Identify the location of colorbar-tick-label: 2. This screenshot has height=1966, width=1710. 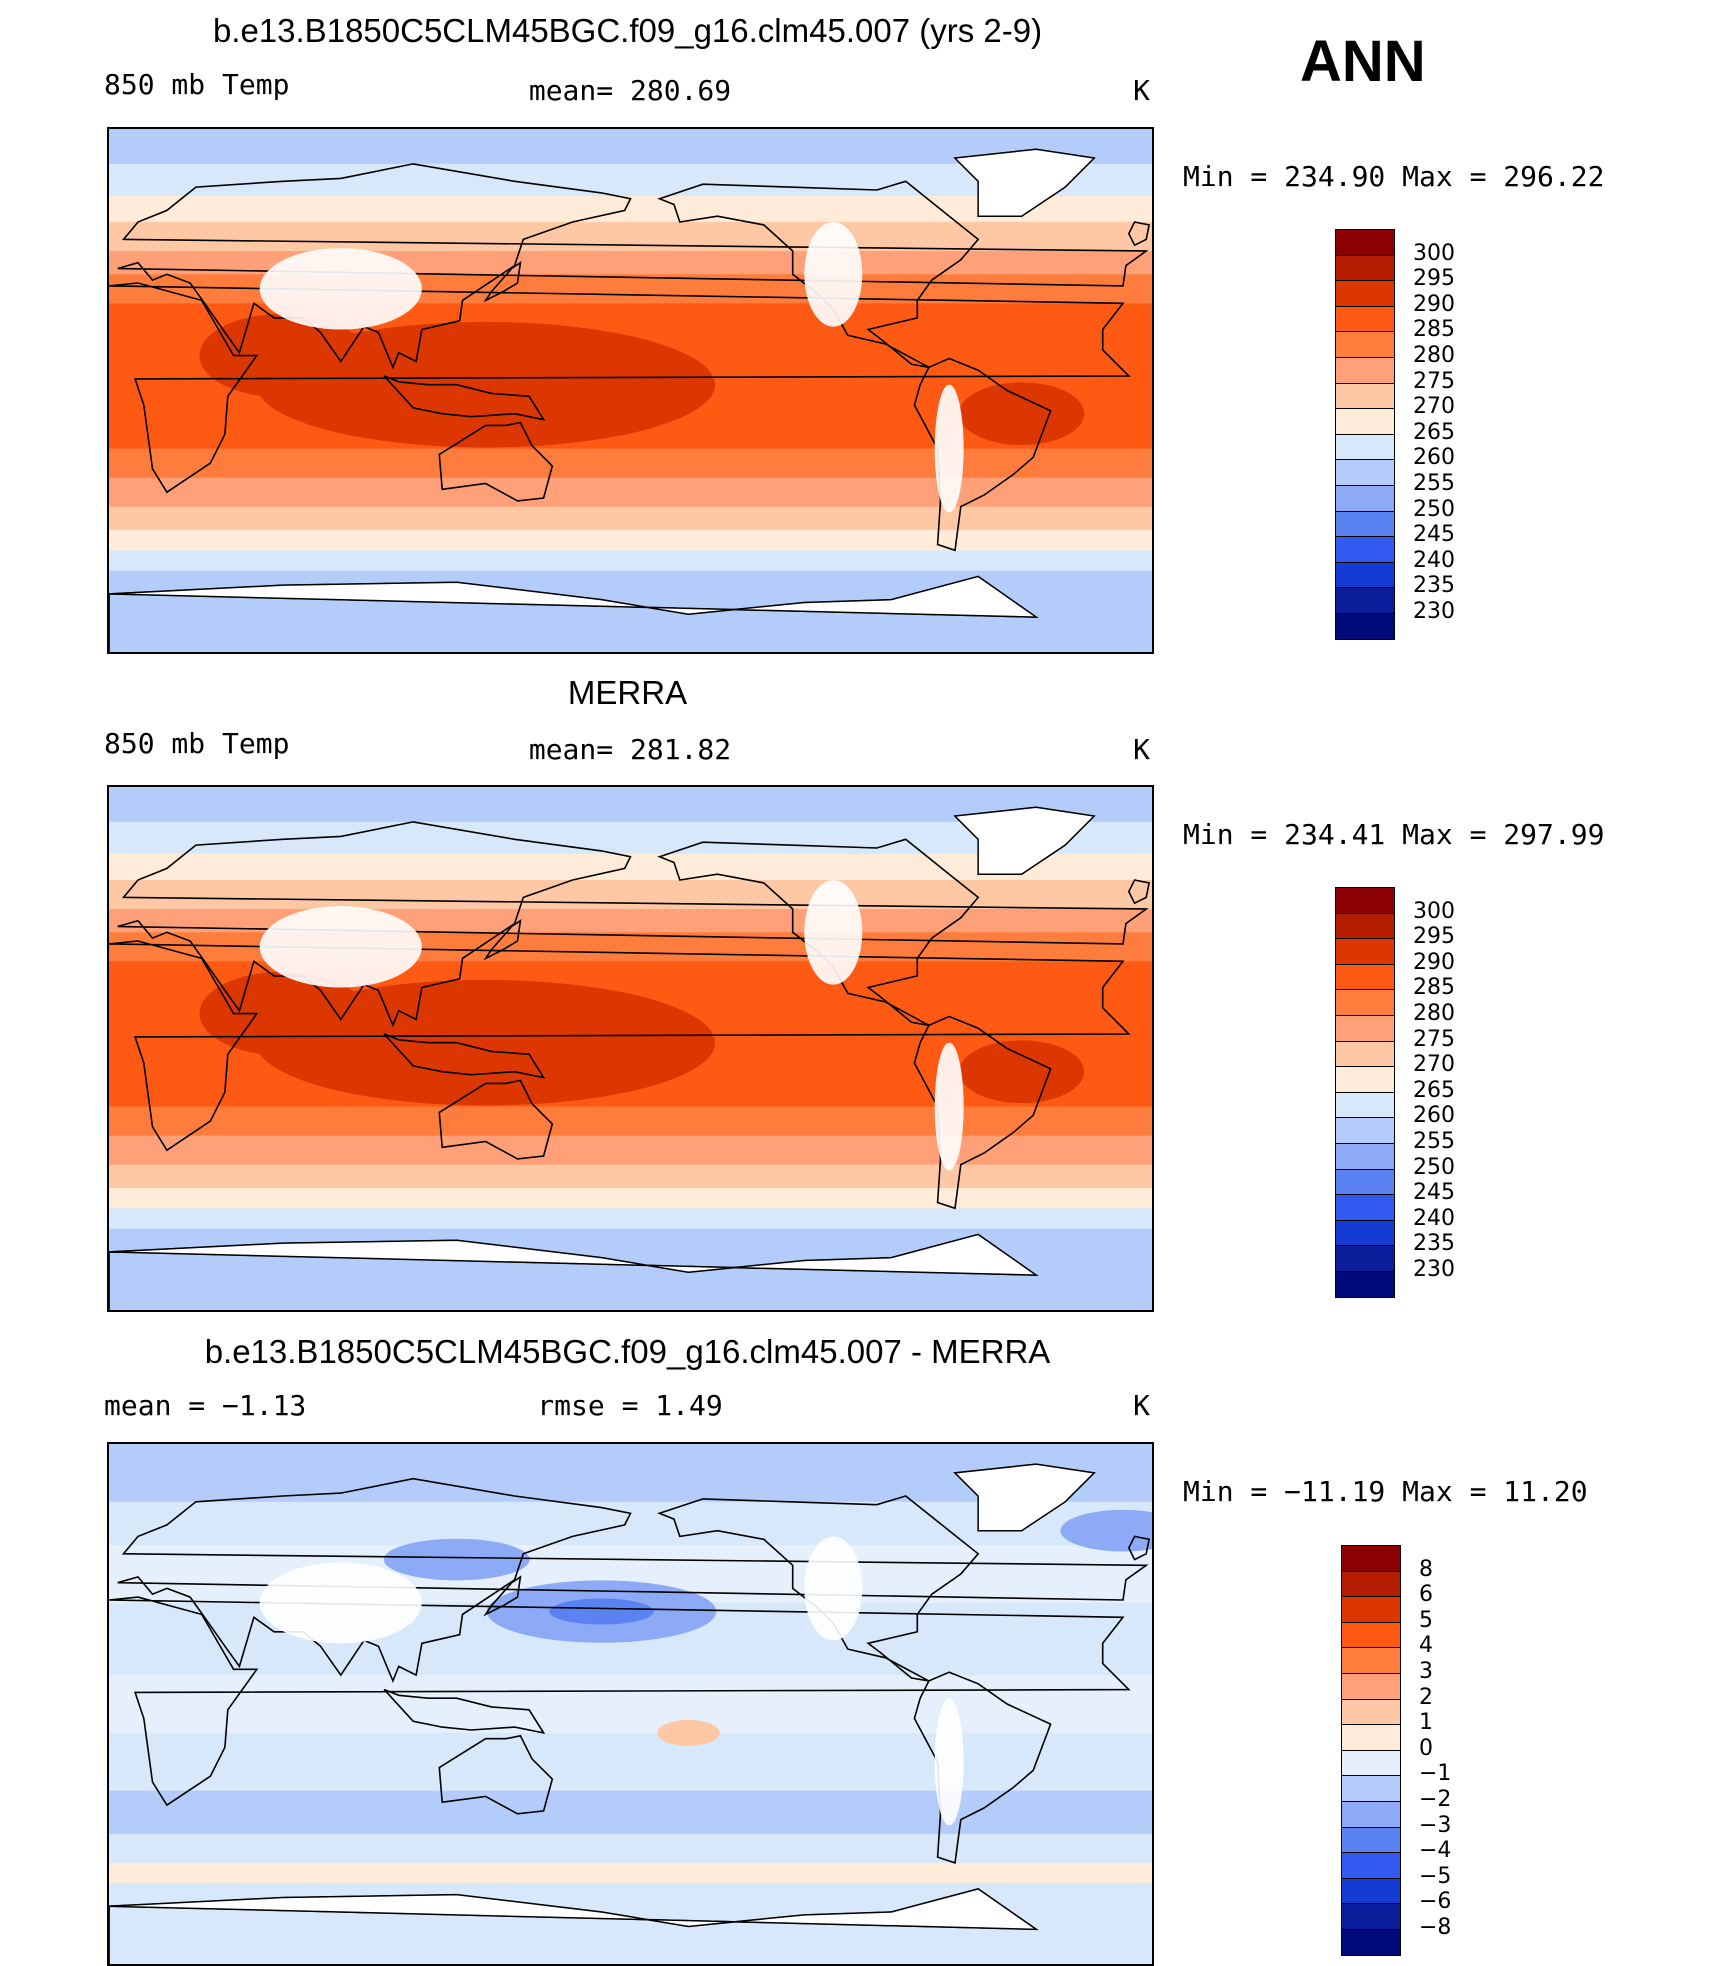
(1426, 1697).